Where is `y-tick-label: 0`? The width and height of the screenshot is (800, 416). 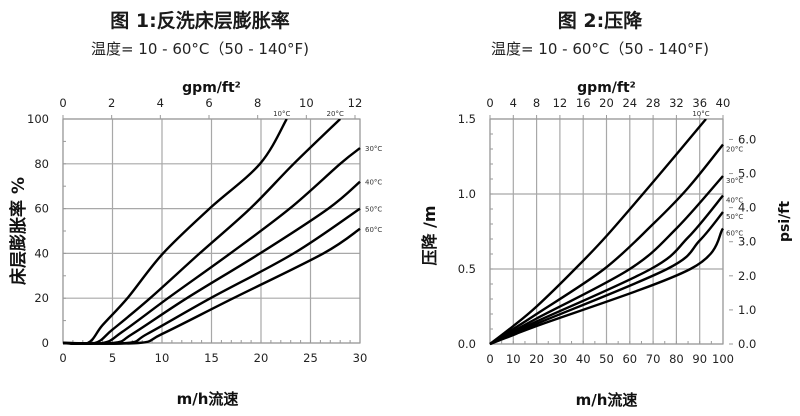 y-tick-label: 0 is located at coordinates (45, 343).